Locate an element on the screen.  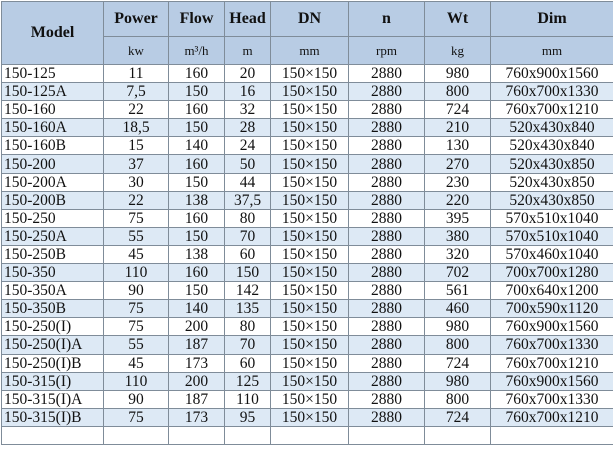
column-header-wt: Wt is located at coordinates (458, 19).